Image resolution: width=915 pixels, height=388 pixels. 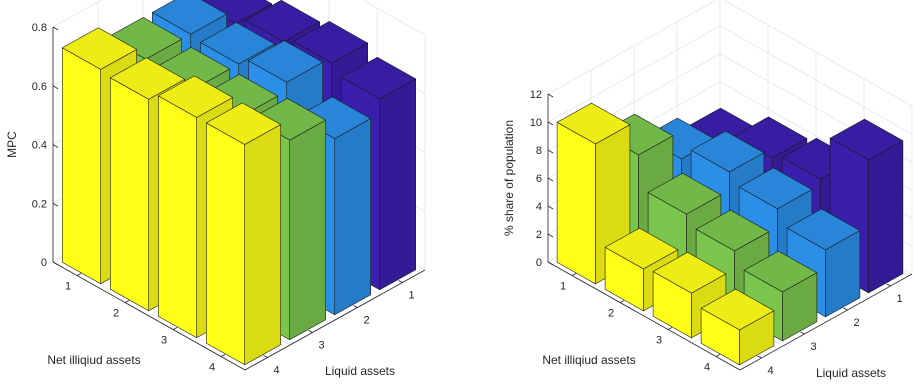 What do you see at coordinates (899, 299) in the screenshot?
I see `y-tick-label: 1` at bounding box center [899, 299].